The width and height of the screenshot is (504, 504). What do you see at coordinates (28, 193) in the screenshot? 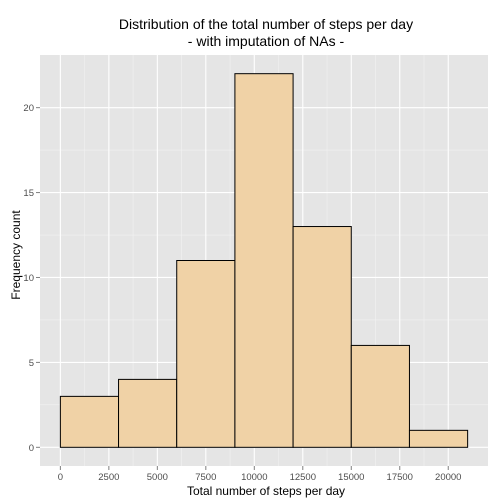
I see `y-tick-label: 15` at bounding box center [28, 193].